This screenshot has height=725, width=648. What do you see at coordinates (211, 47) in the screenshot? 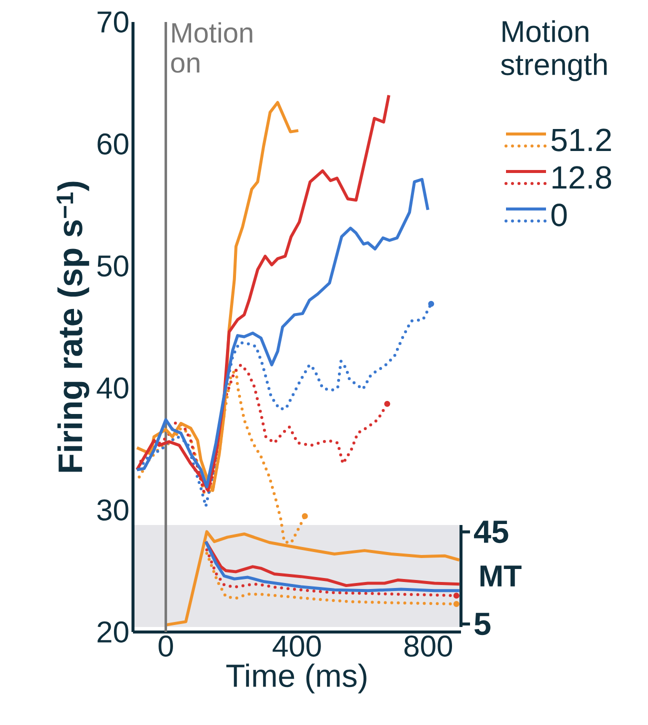
I see `ref-line-label: Motion on` at bounding box center [211, 47].